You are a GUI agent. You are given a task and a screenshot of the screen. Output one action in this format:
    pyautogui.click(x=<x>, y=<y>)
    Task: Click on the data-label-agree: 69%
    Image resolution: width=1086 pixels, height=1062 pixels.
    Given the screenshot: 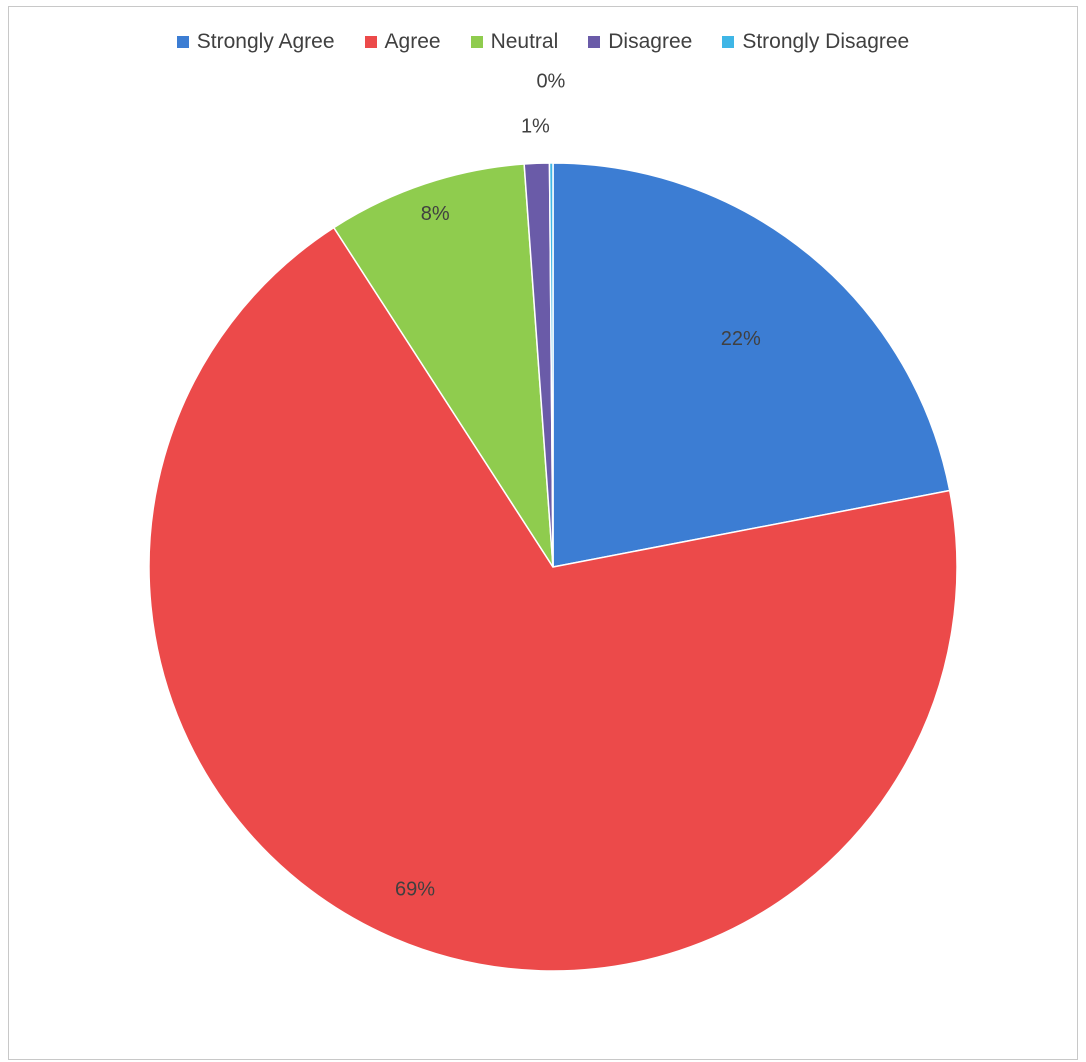 What is the action you would take?
    pyautogui.click(x=415, y=890)
    